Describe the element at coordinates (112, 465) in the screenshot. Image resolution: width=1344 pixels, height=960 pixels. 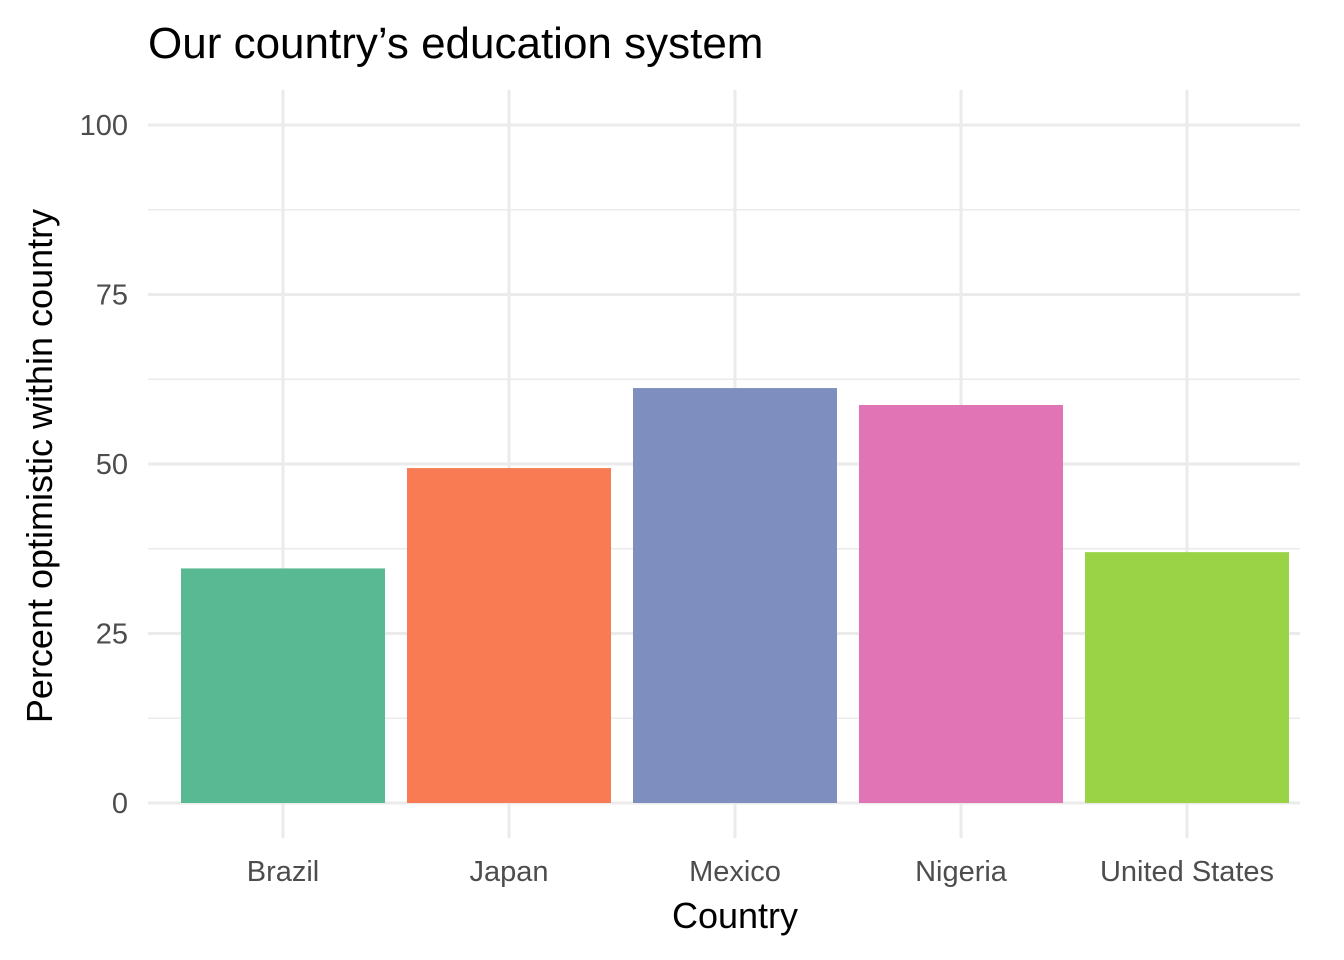
I see `y-tick-label: 50` at that location.